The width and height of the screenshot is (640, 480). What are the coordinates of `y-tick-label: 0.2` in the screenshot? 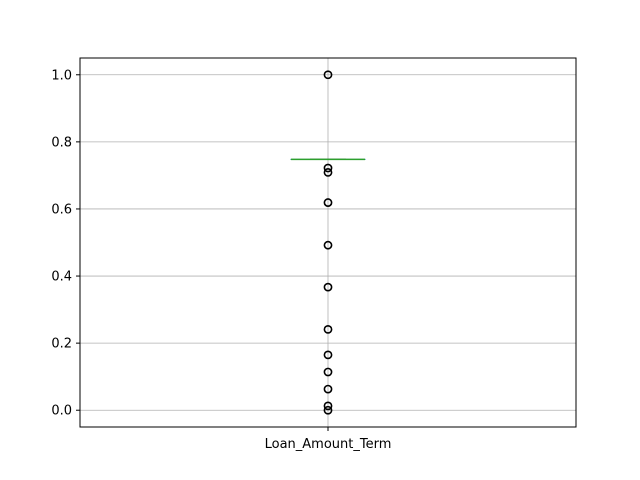 It's located at (61, 344).